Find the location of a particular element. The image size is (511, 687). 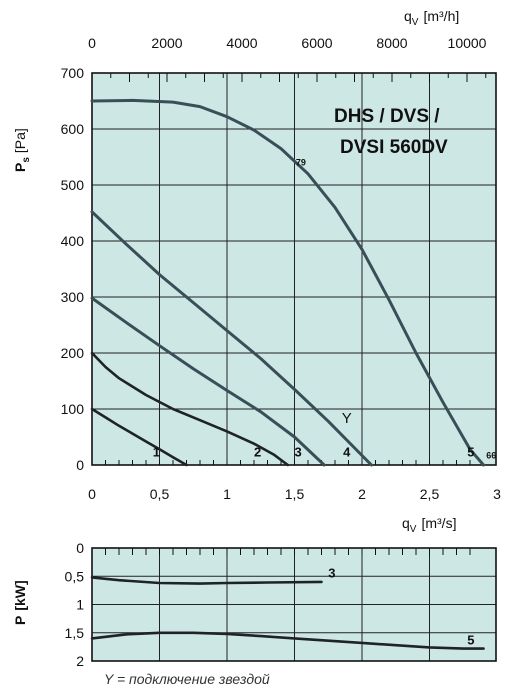

power-curve-label-3: 3 is located at coordinates (331, 572).